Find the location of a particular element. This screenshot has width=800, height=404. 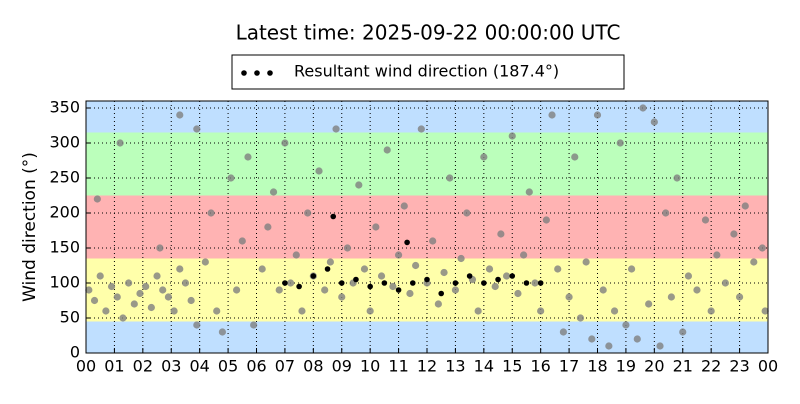

y-tick-label: 200 is located at coordinates (64, 212).